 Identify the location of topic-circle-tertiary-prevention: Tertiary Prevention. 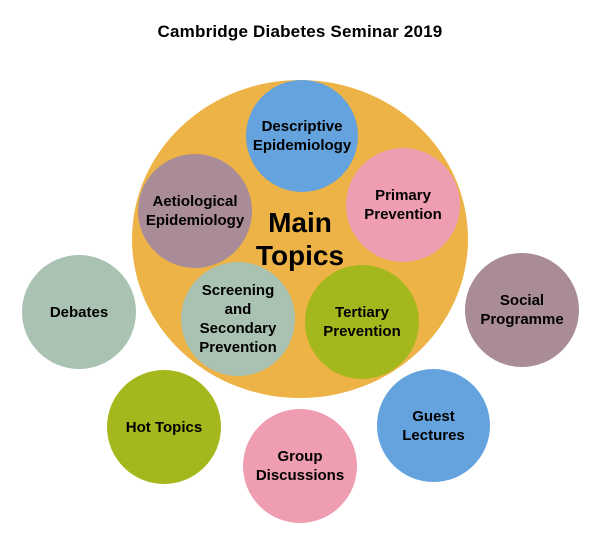
(362, 322).